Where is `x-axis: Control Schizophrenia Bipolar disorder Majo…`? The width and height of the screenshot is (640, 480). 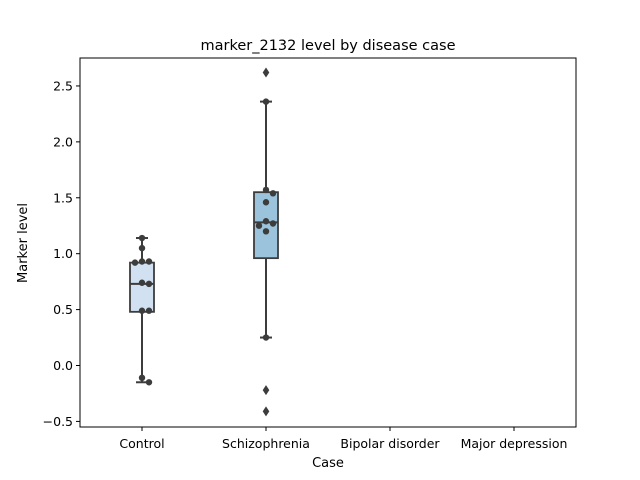 x-axis: Control Schizophrenia Bipolar disorder Majo… is located at coordinates (343, 439).